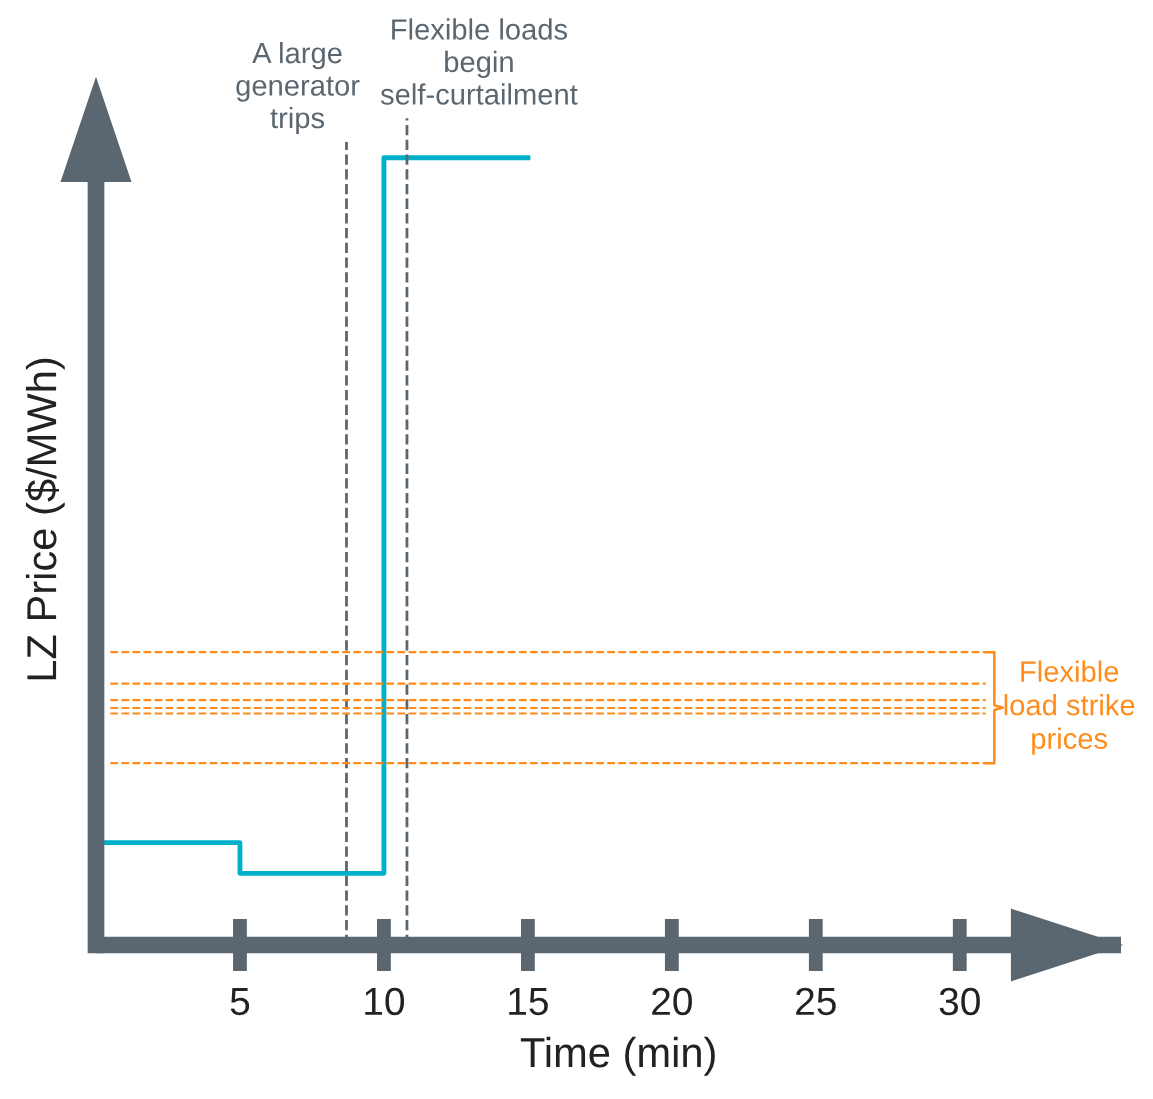 The height and width of the screenshot is (1099, 1153). Describe the element at coordinates (672, 1001) in the screenshot. I see `x-tick-label: 20` at that location.